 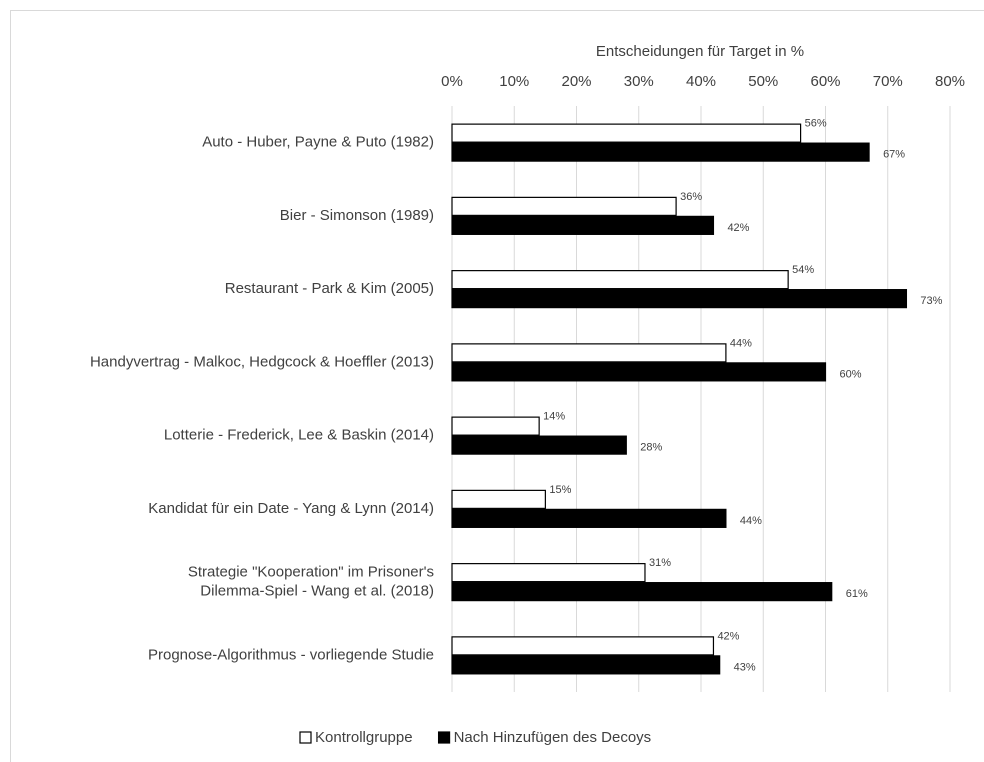 What do you see at coordinates (318, 142) in the screenshot?
I see `y-tick-label: Auto - Huber, Payne & Puto (1982)` at bounding box center [318, 142].